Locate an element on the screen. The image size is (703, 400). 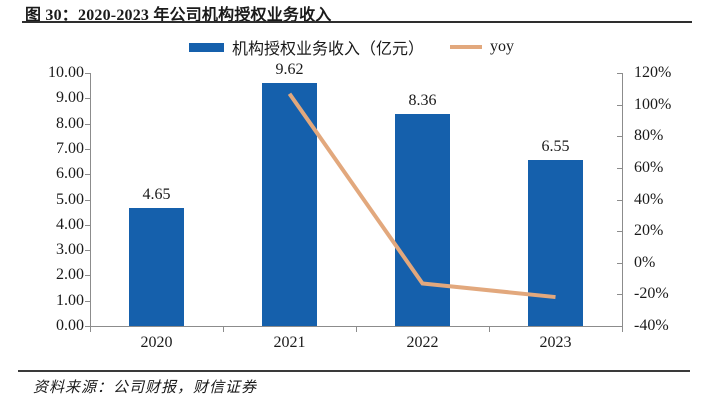
y-left-tick-label: 5.00 is located at coordinates (70, 199).